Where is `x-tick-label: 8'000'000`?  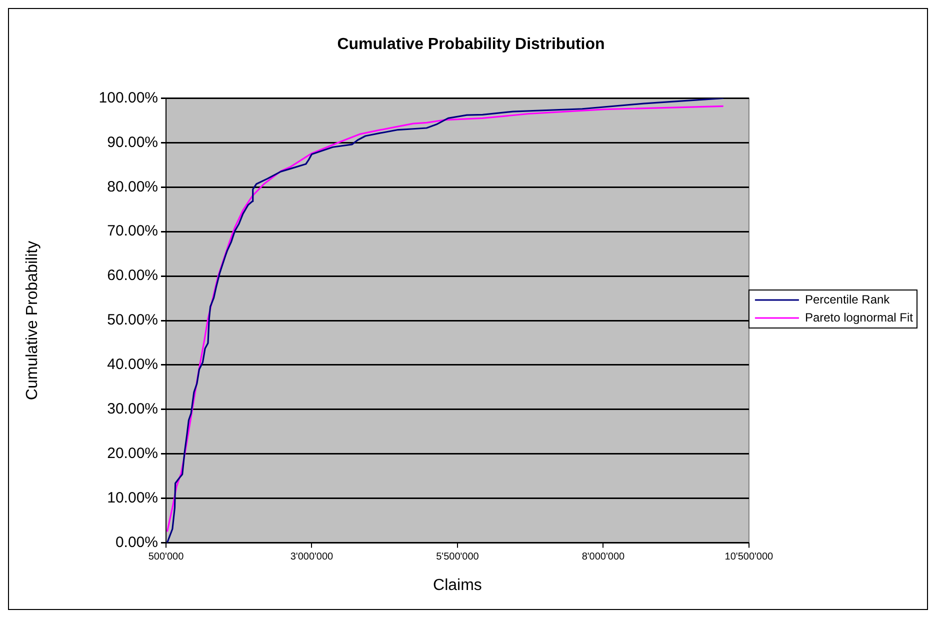 x-tick-label: 8'000'000 is located at coordinates (604, 557).